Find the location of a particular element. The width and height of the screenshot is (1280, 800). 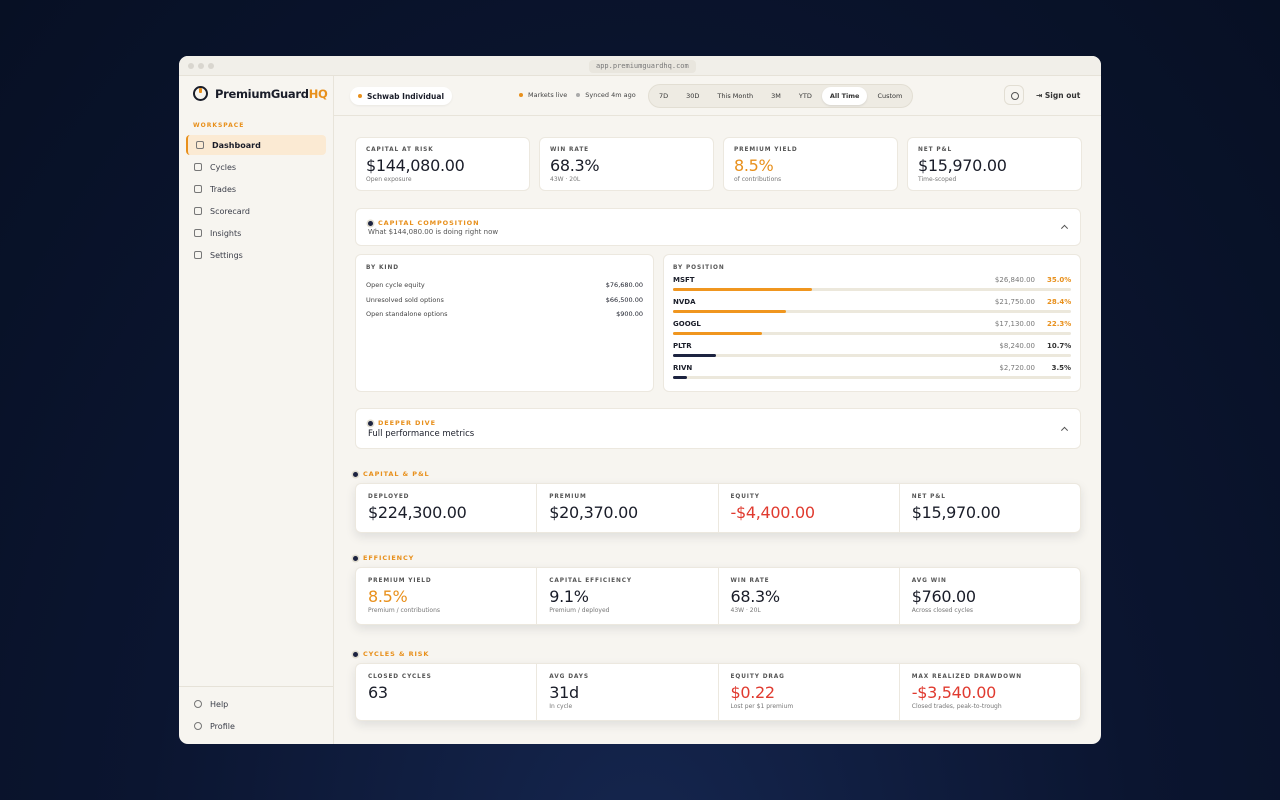

ticker: PLTR is located at coordinates (682, 346).